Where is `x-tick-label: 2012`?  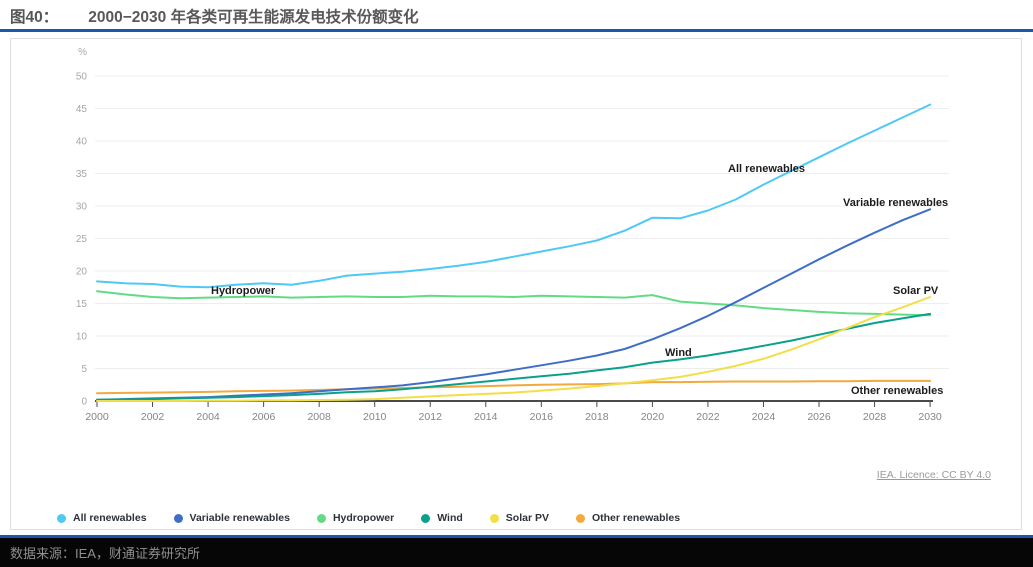 x-tick-label: 2012 is located at coordinates (431, 417).